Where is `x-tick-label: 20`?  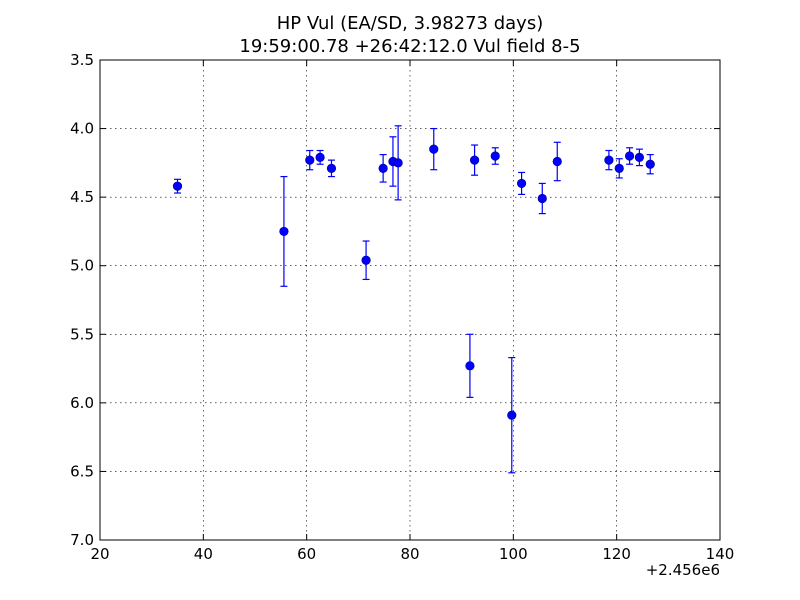
x-tick-label: 20 is located at coordinates (99, 554).